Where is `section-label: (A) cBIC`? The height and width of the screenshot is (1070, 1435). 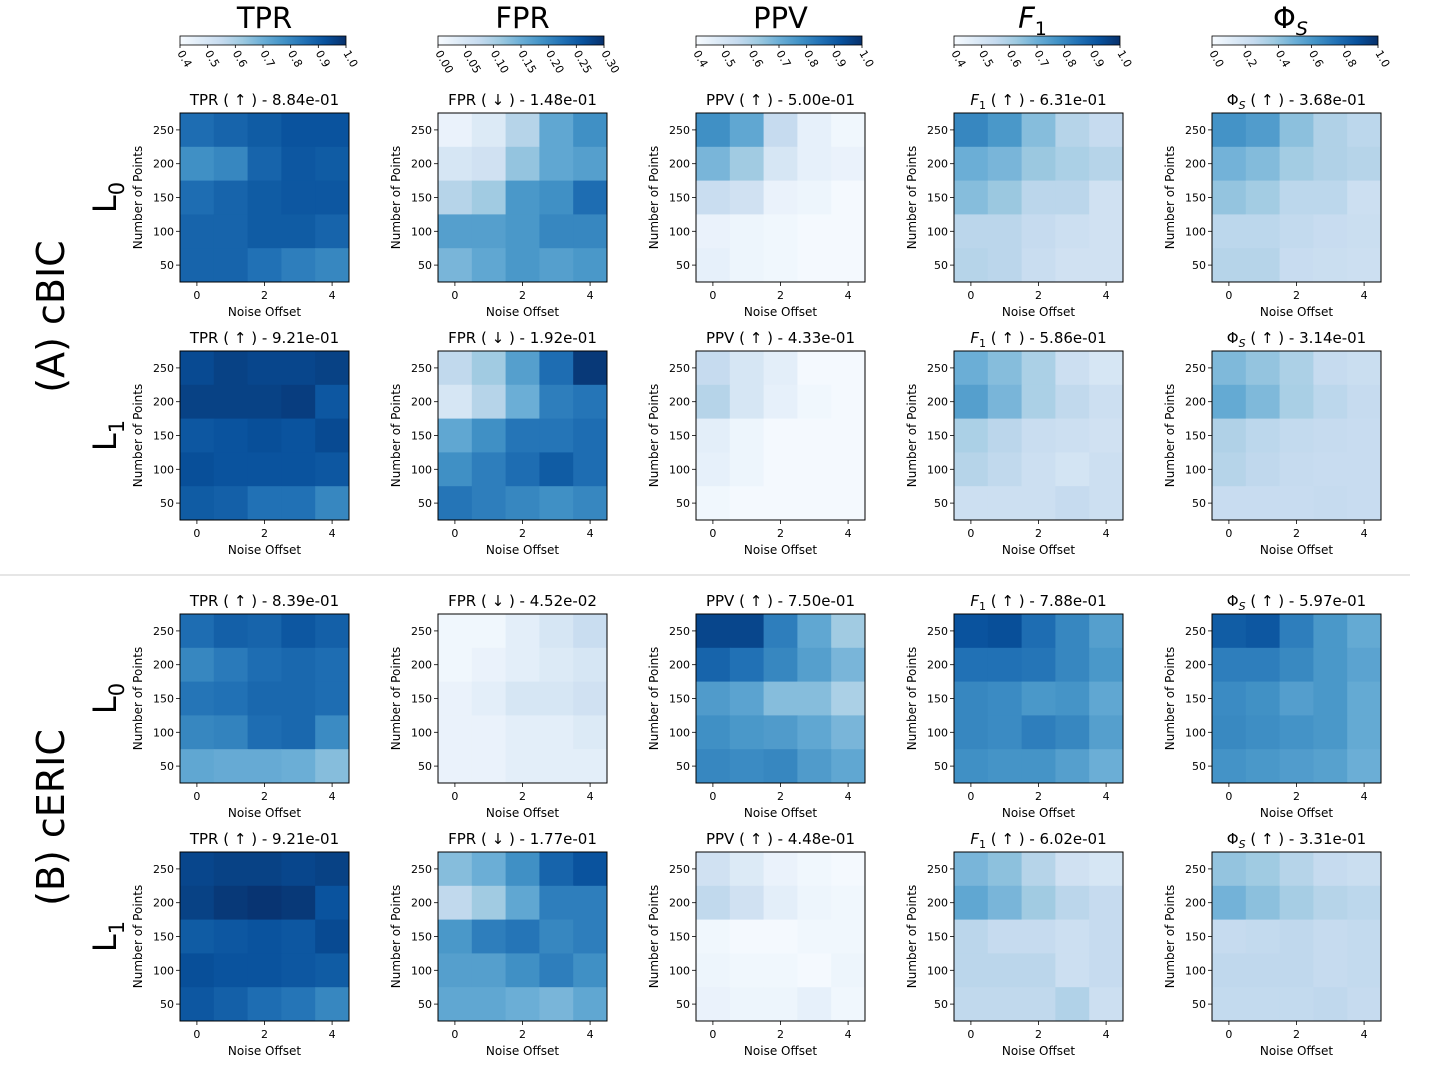
section-label: (A) cBIC is located at coordinates (51, 316).